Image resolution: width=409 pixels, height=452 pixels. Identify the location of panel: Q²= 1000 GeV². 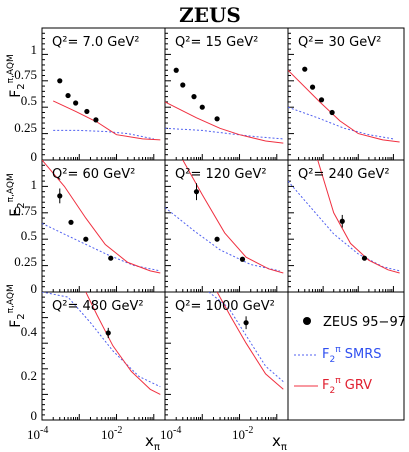
(226, 356).